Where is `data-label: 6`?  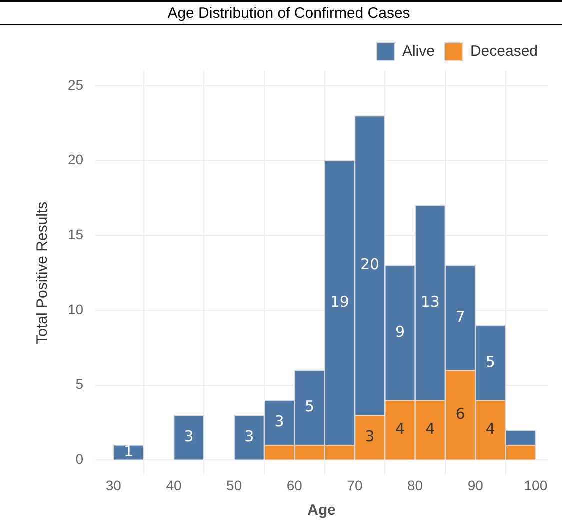 data-label: 6 is located at coordinates (461, 413).